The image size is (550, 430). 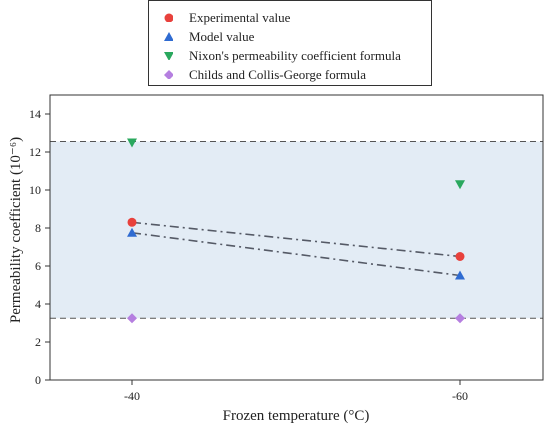 I want to click on x-tick-label: -60, so click(x=460, y=396).